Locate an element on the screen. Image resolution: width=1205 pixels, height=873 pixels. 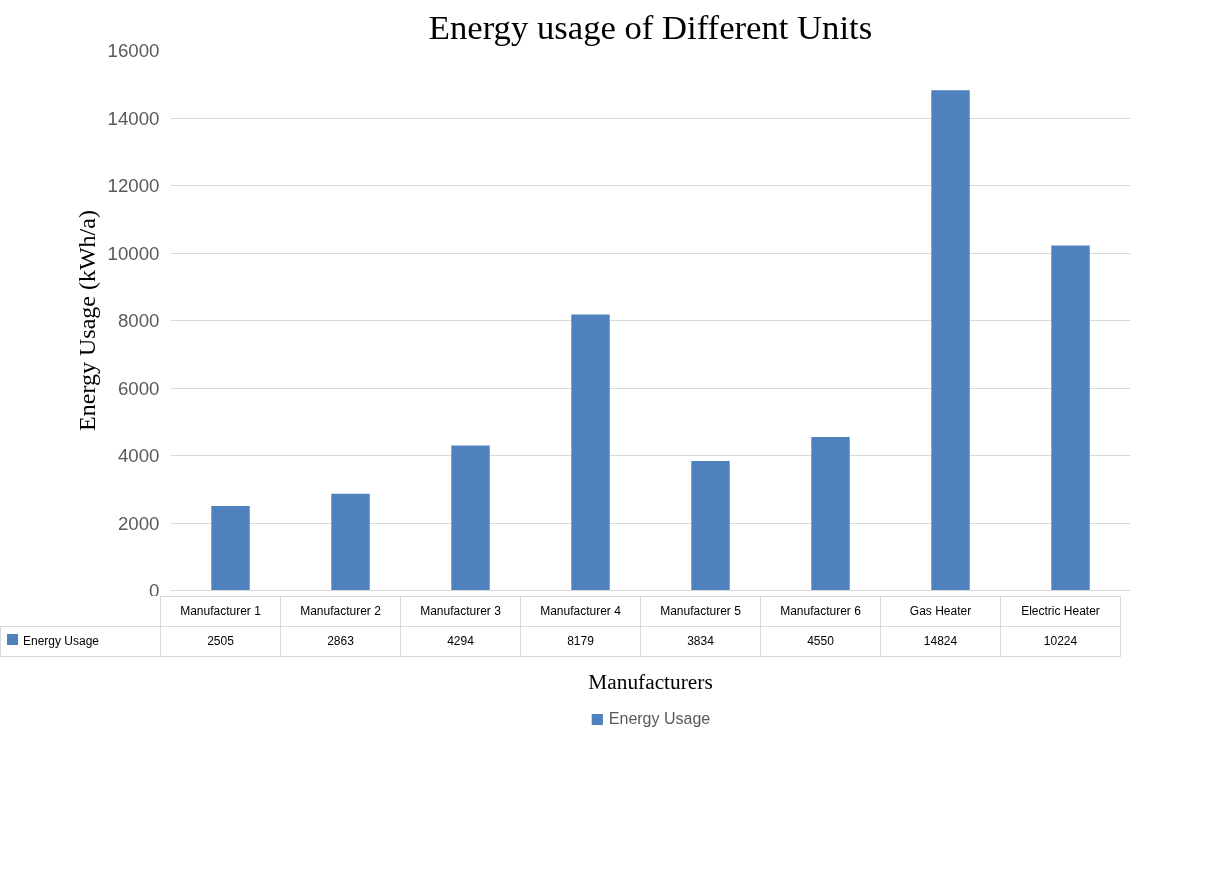
x-tick-label: Manufacturer 4 is located at coordinates (580, 611).